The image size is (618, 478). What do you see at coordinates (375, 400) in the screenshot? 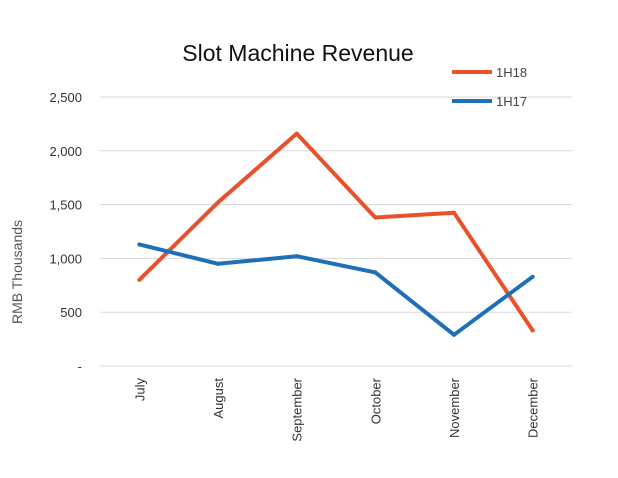
I see `x-tick-label: October` at bounding box center [375, 400].